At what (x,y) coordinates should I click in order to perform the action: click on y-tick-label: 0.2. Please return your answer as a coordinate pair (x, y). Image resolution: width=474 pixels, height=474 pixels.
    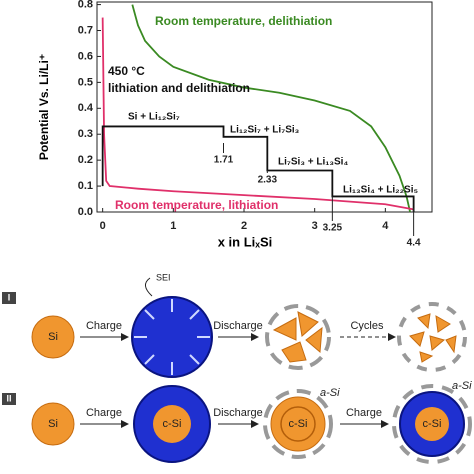
    Looking at the image, I should click on (85, 160).